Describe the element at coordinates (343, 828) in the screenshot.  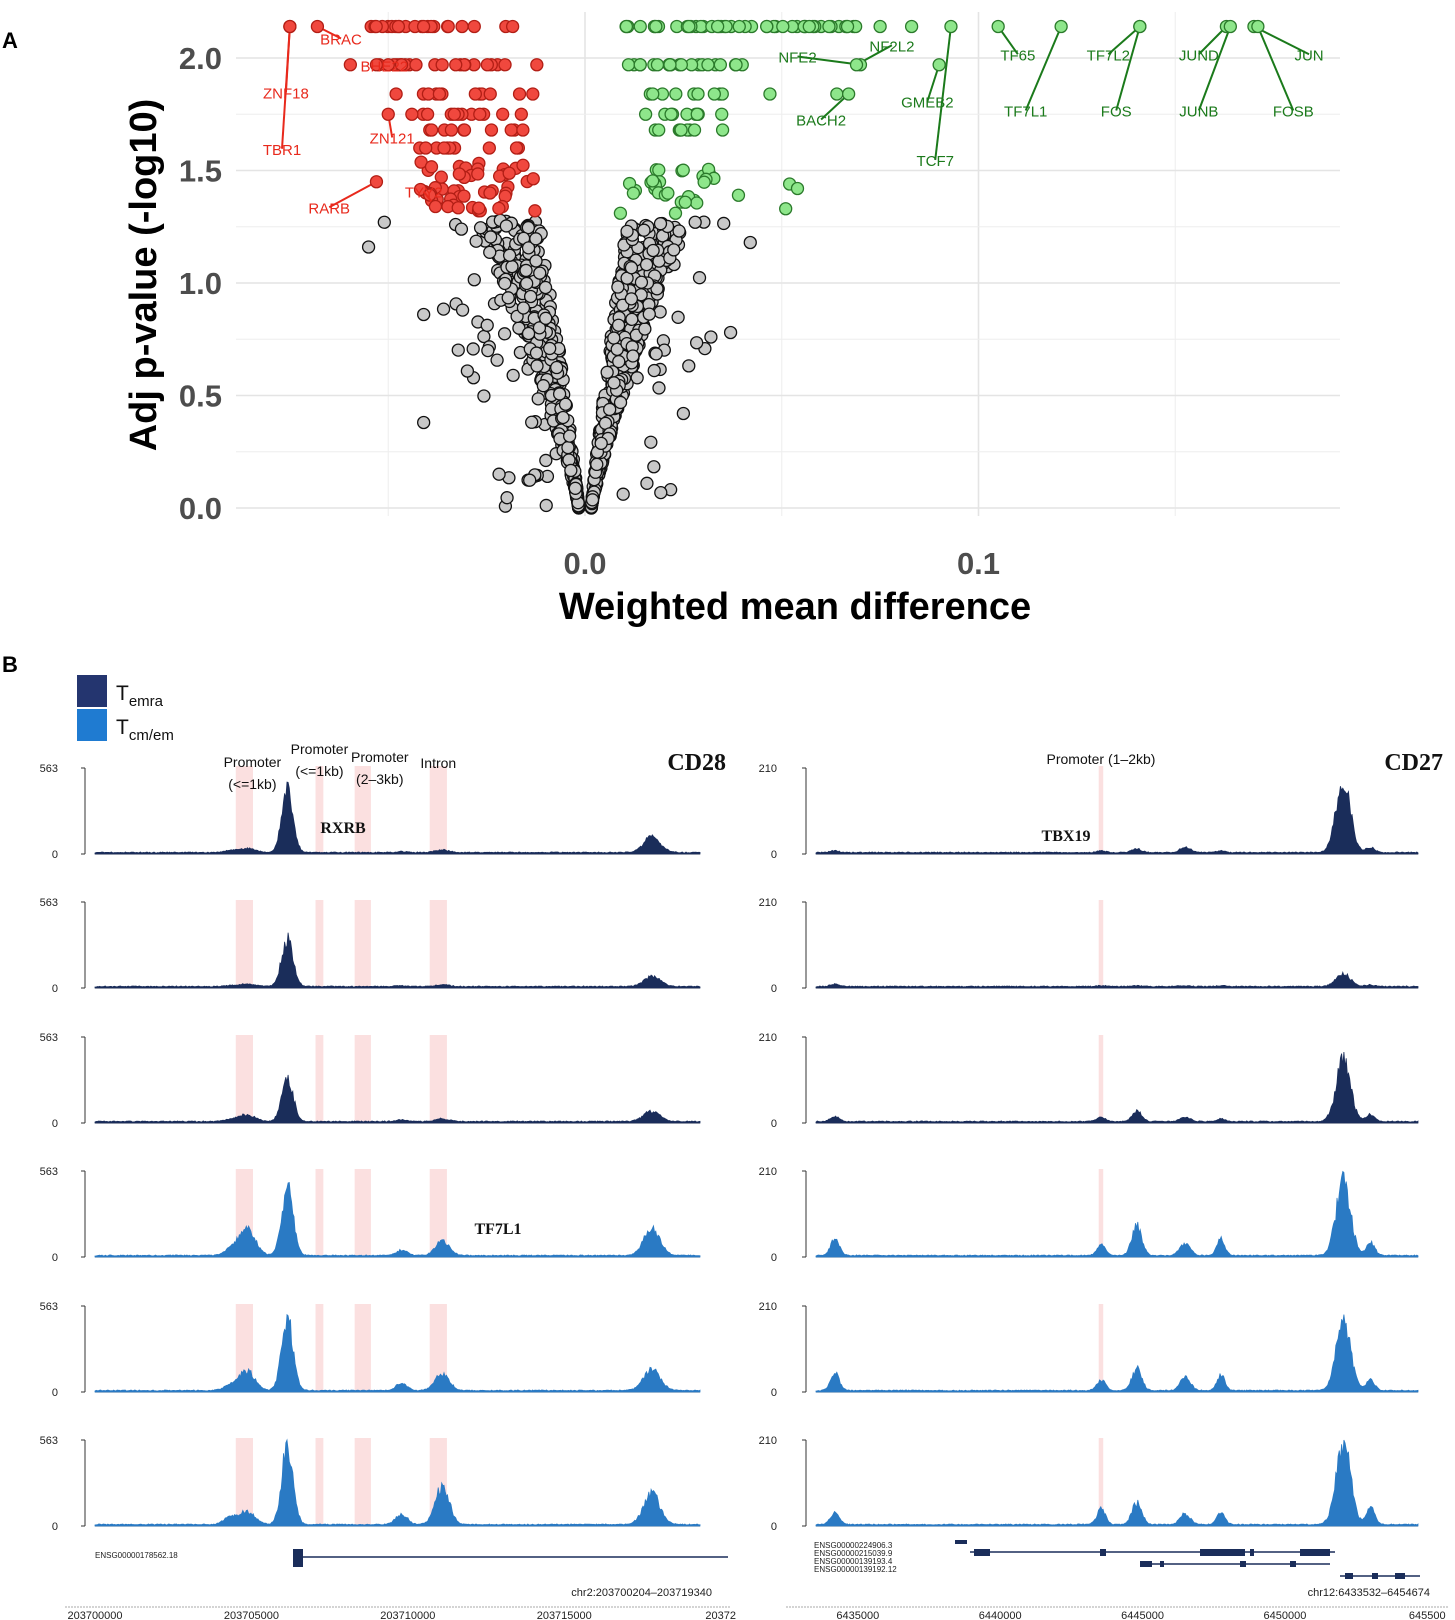
I see `track-annotation-rxrb: RXRB` at that location.